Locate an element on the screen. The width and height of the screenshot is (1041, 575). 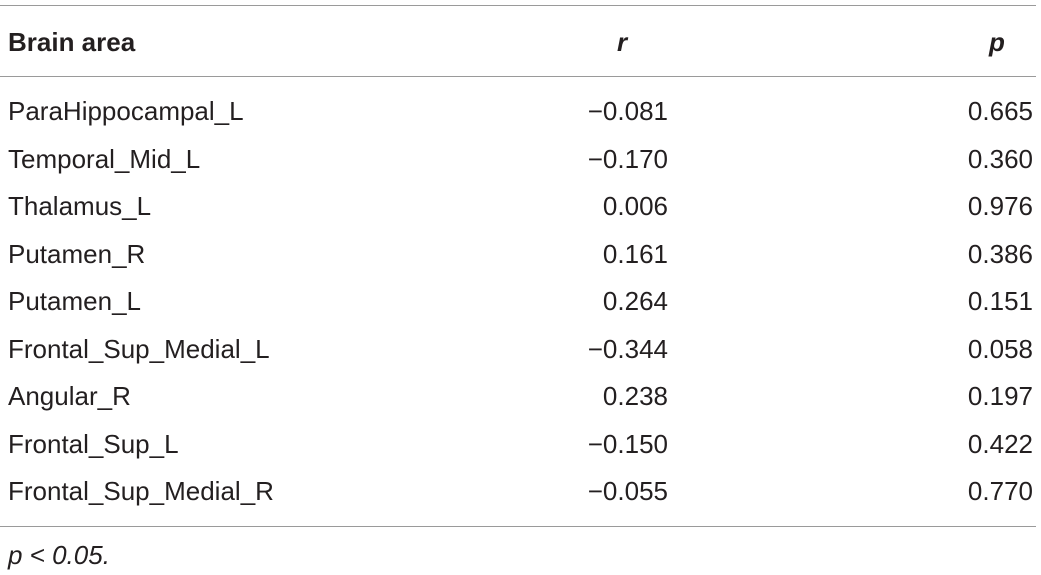
value-cell: −0.055 is located at coordinates (627, 491).